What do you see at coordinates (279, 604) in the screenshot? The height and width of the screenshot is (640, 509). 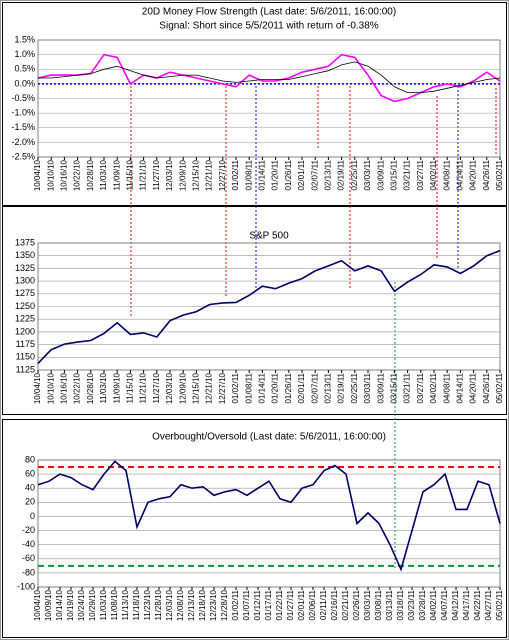 I see `x-tick-label: 01/22/11` at bounding box center [279, 604].